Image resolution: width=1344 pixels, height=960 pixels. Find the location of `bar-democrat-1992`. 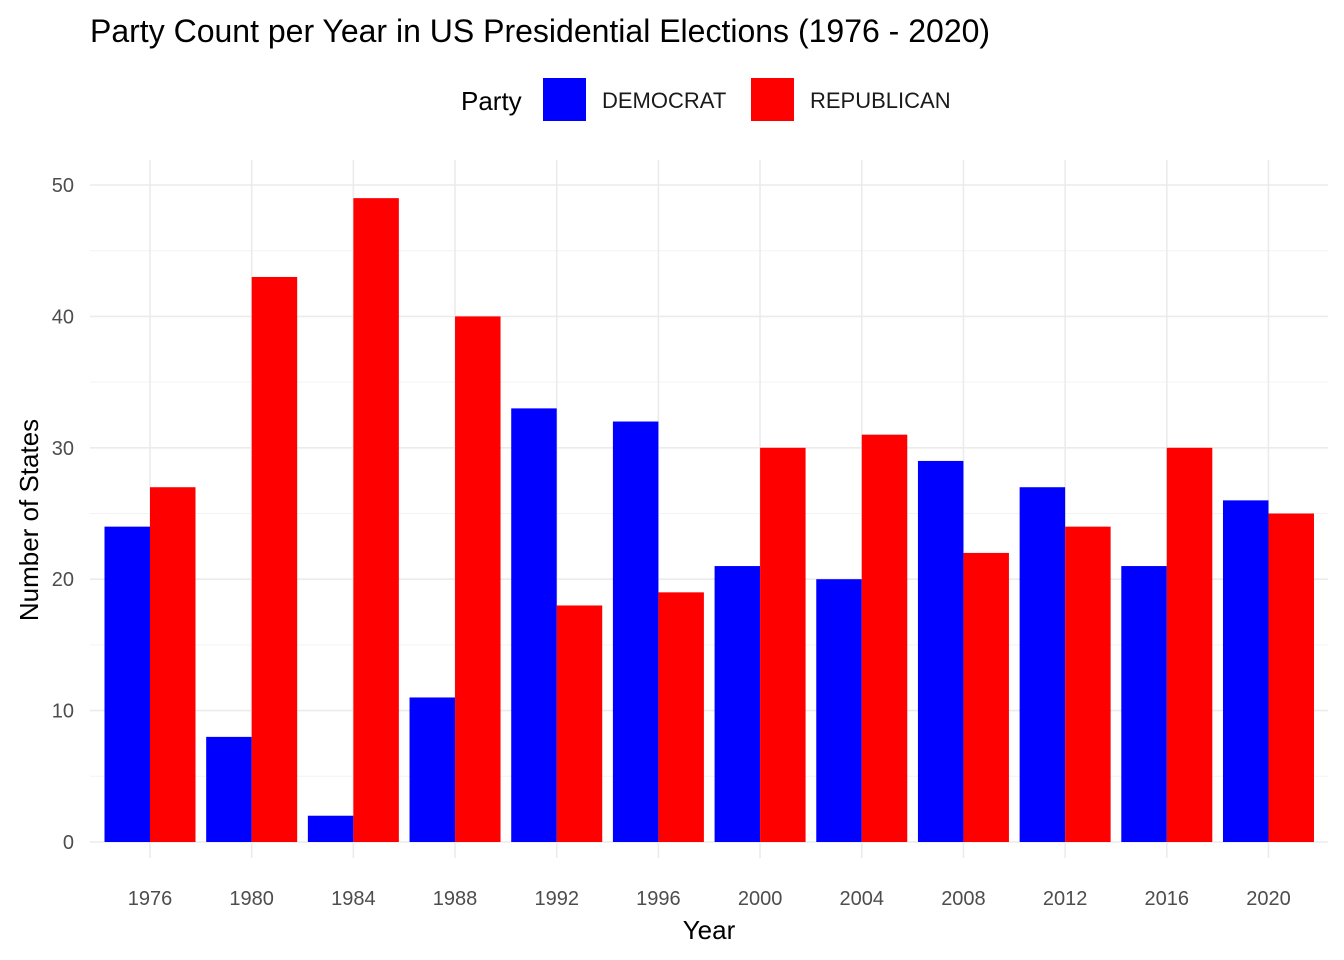

bar-democrat-1992 is located at coordinates (534, 625).